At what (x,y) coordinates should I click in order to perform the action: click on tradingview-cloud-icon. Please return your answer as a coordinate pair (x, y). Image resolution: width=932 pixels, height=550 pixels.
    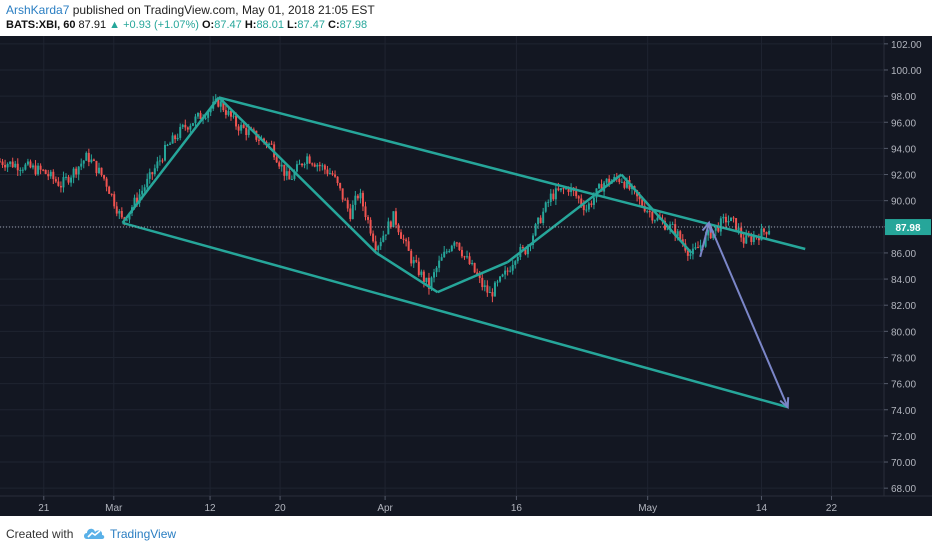
    Looking at the image, I should click on (94, 533).